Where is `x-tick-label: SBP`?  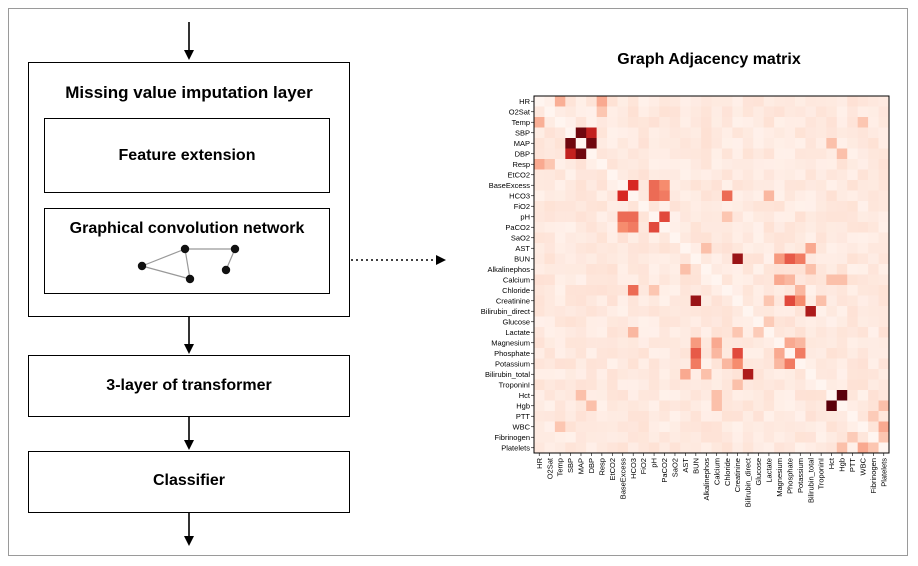
x-tick-label: SBP is located at coordinates (570, 465).